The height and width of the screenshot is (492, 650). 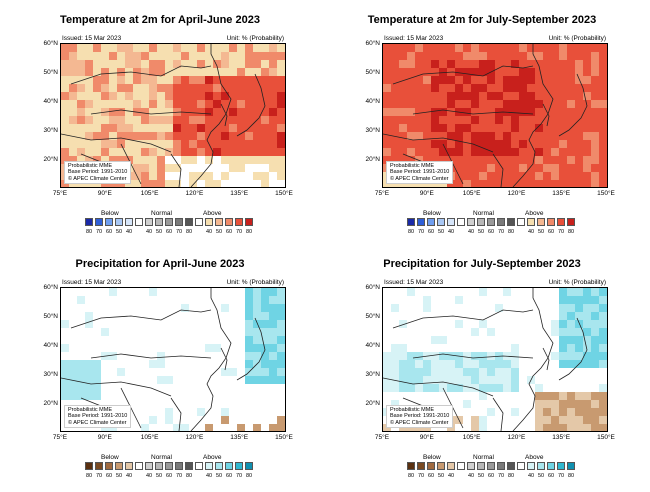 I want to click on lat-tick: 50°N, so click(x=372, y=316).